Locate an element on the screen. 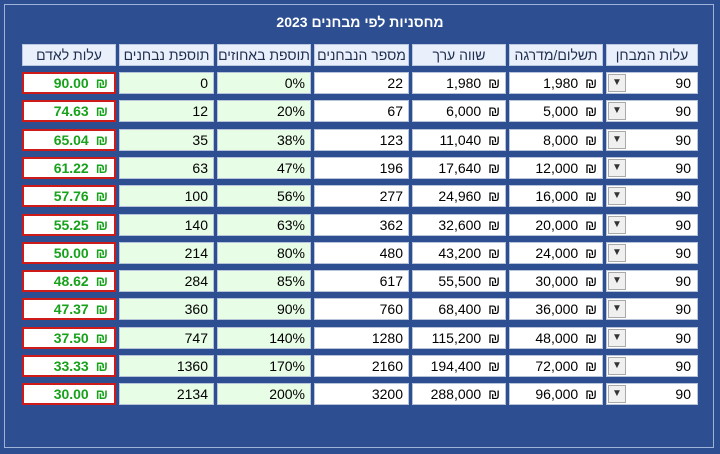  percent-bonus-cell: 85% is located at coordinates (264, 281).